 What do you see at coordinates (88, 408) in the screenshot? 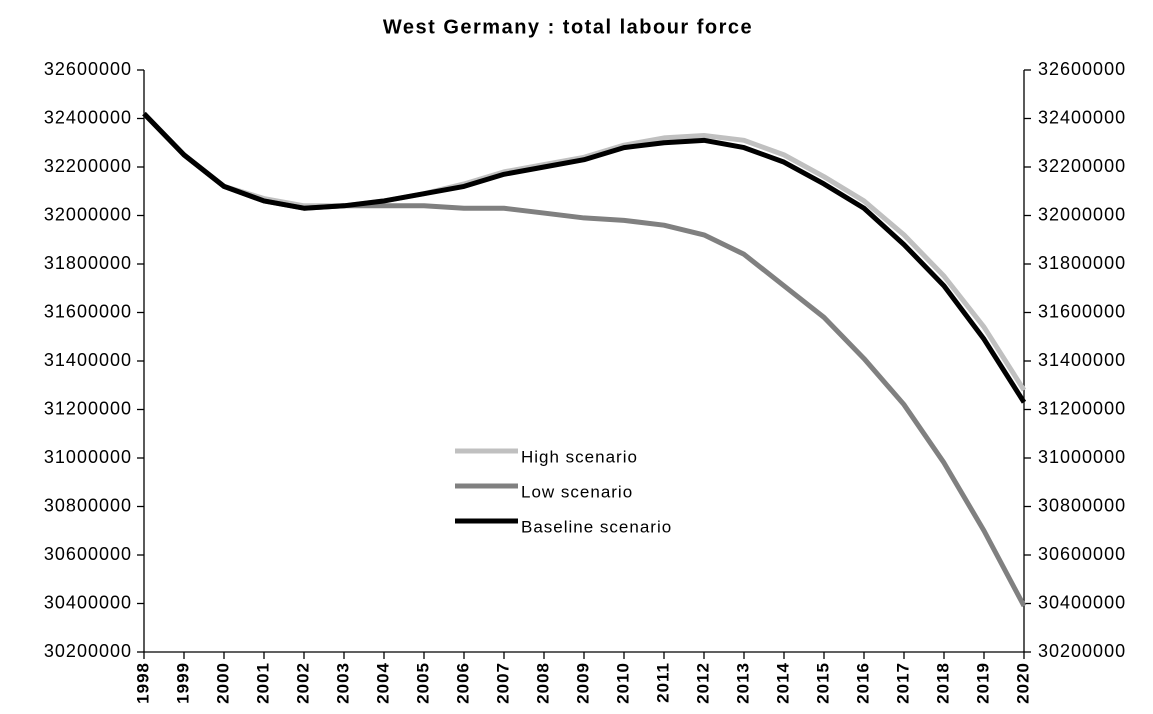
I see `y-tick-label: 31200000` at bounding box center [88, 408].